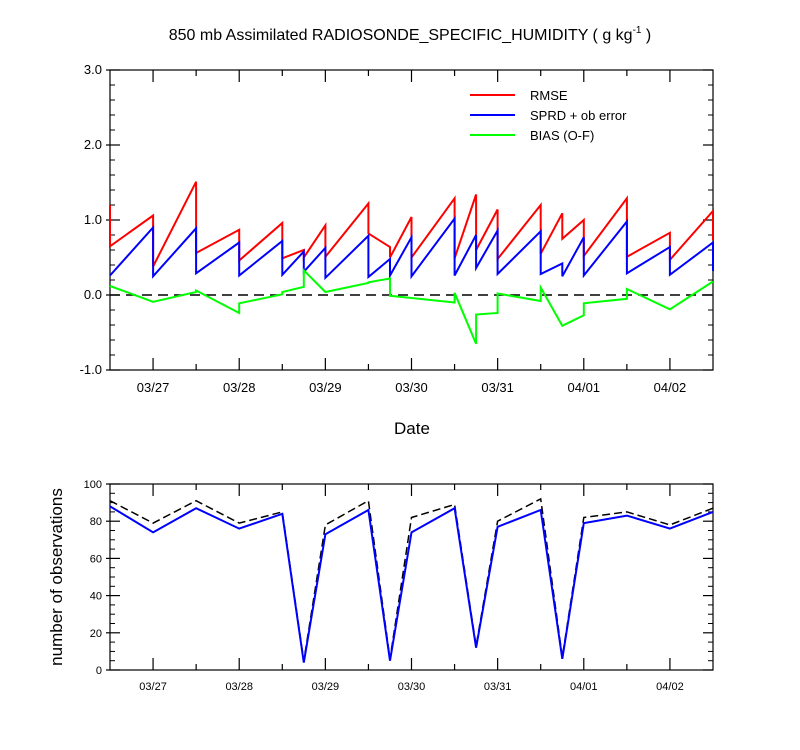  I want to click on y-tick-label: 1.0, so click(93, 219).